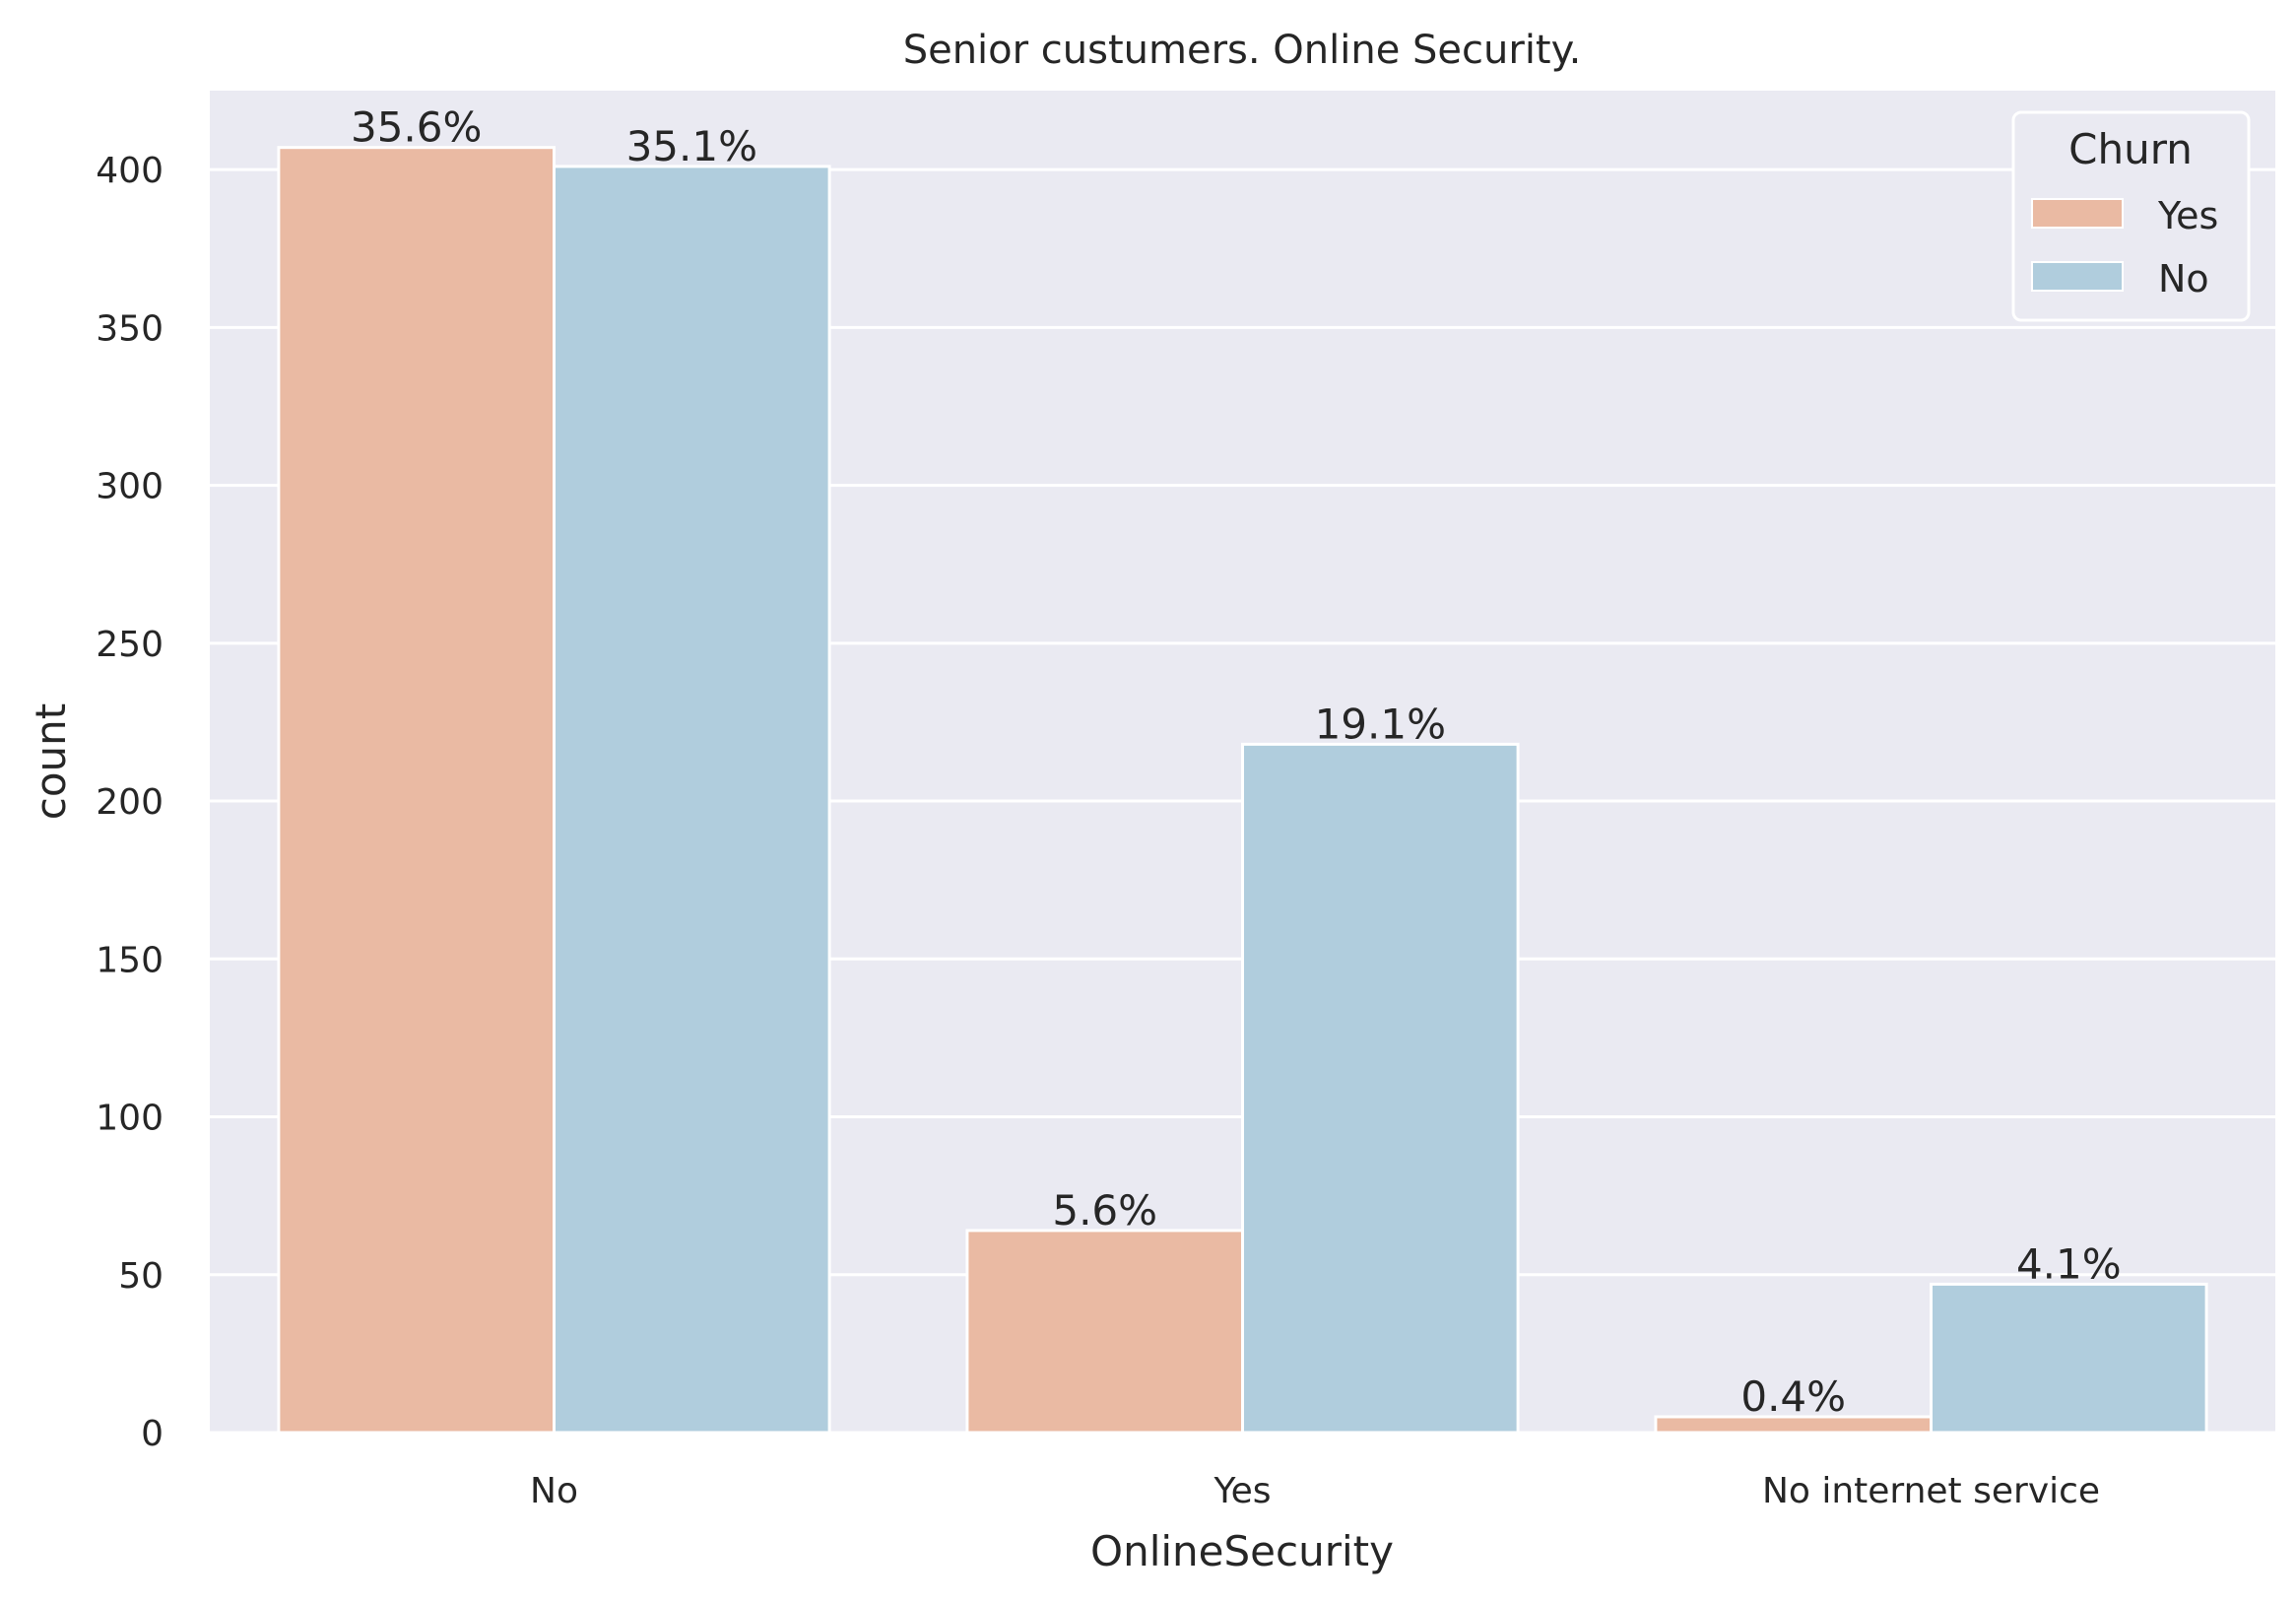  Describe the element at coordinates (2130, 149) in the screenshot. I see `legend-title: Churn` at that location.